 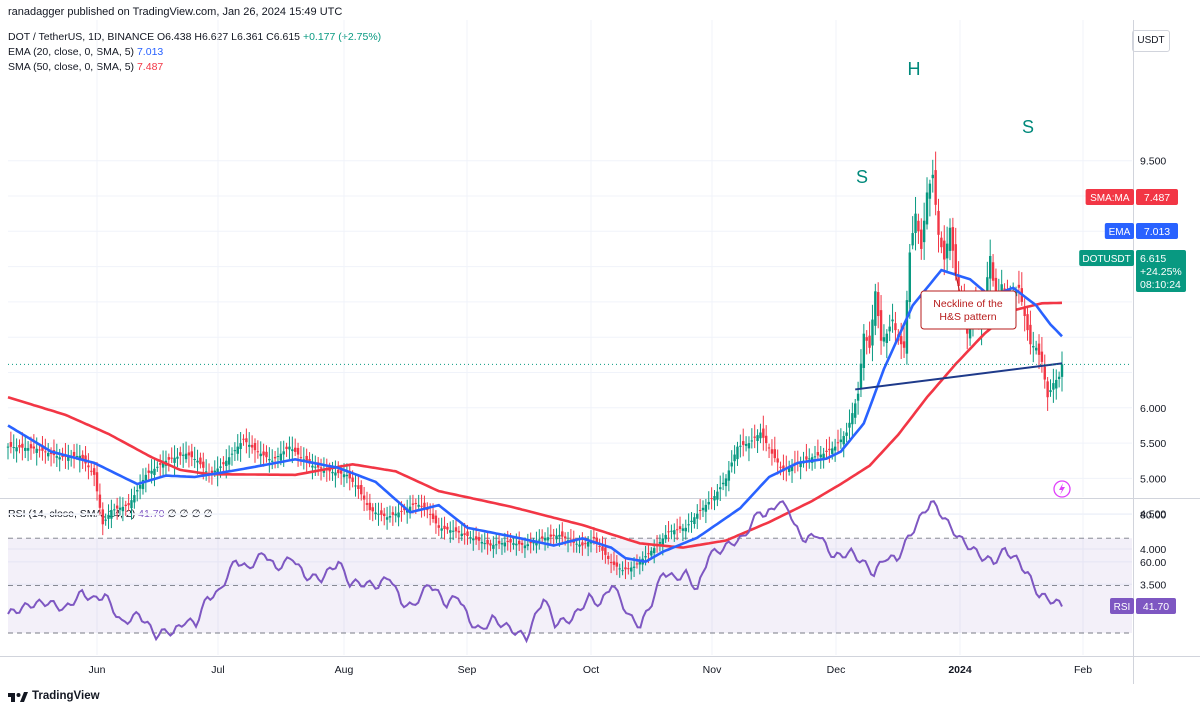 I want to click on sma-tag-label: SMA:MA, so click(x=1110, y=198).